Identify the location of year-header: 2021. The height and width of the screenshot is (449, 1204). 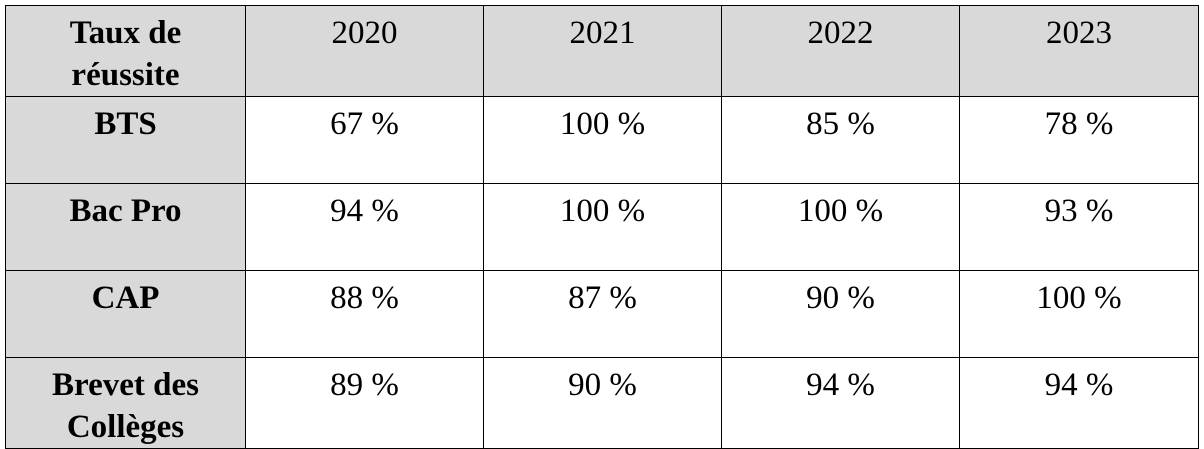
(602, 51).